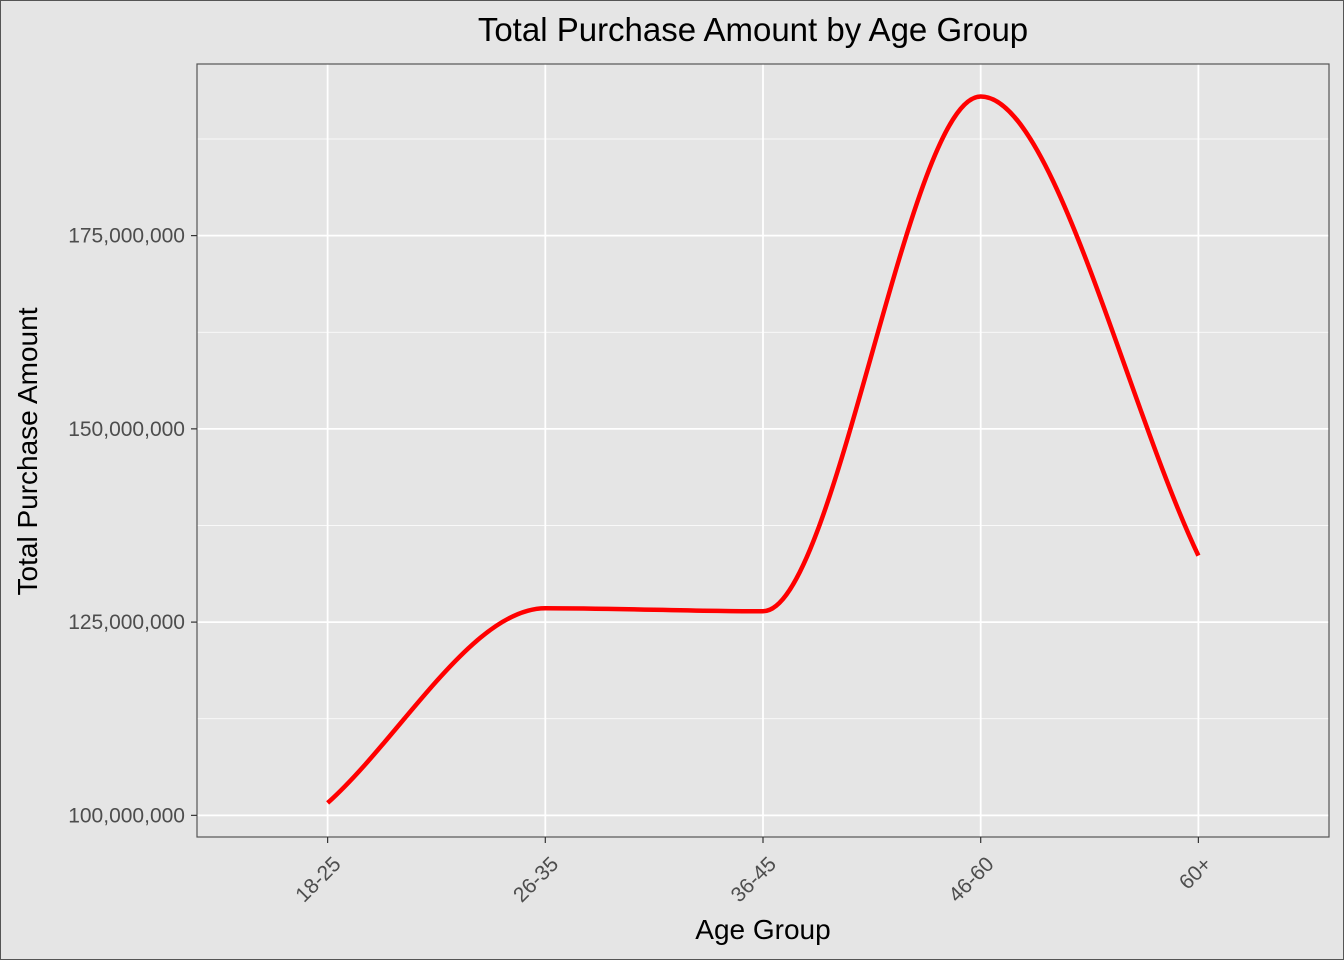  Describe the element at coordinates (762, 929) in the screenshot. I see `x-axis-title: Age Group` at that location.